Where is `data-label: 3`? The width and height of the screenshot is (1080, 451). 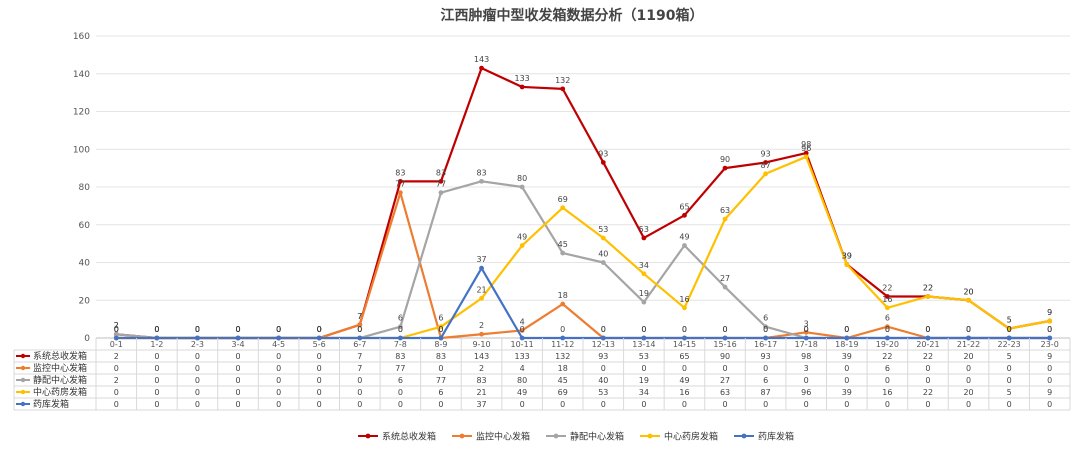 data-label: 3 is located at coordinates (806, 323).